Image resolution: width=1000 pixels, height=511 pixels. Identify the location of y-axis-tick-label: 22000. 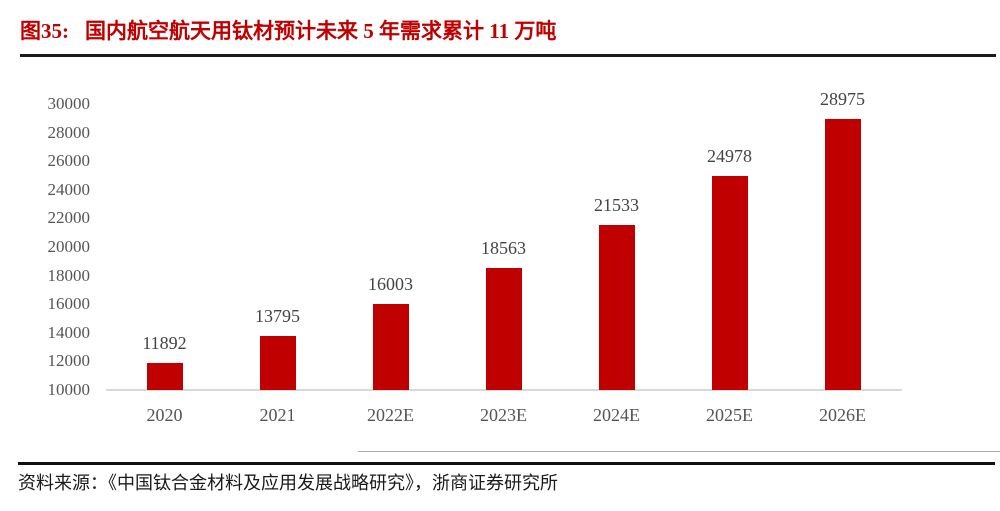
(69, 218).